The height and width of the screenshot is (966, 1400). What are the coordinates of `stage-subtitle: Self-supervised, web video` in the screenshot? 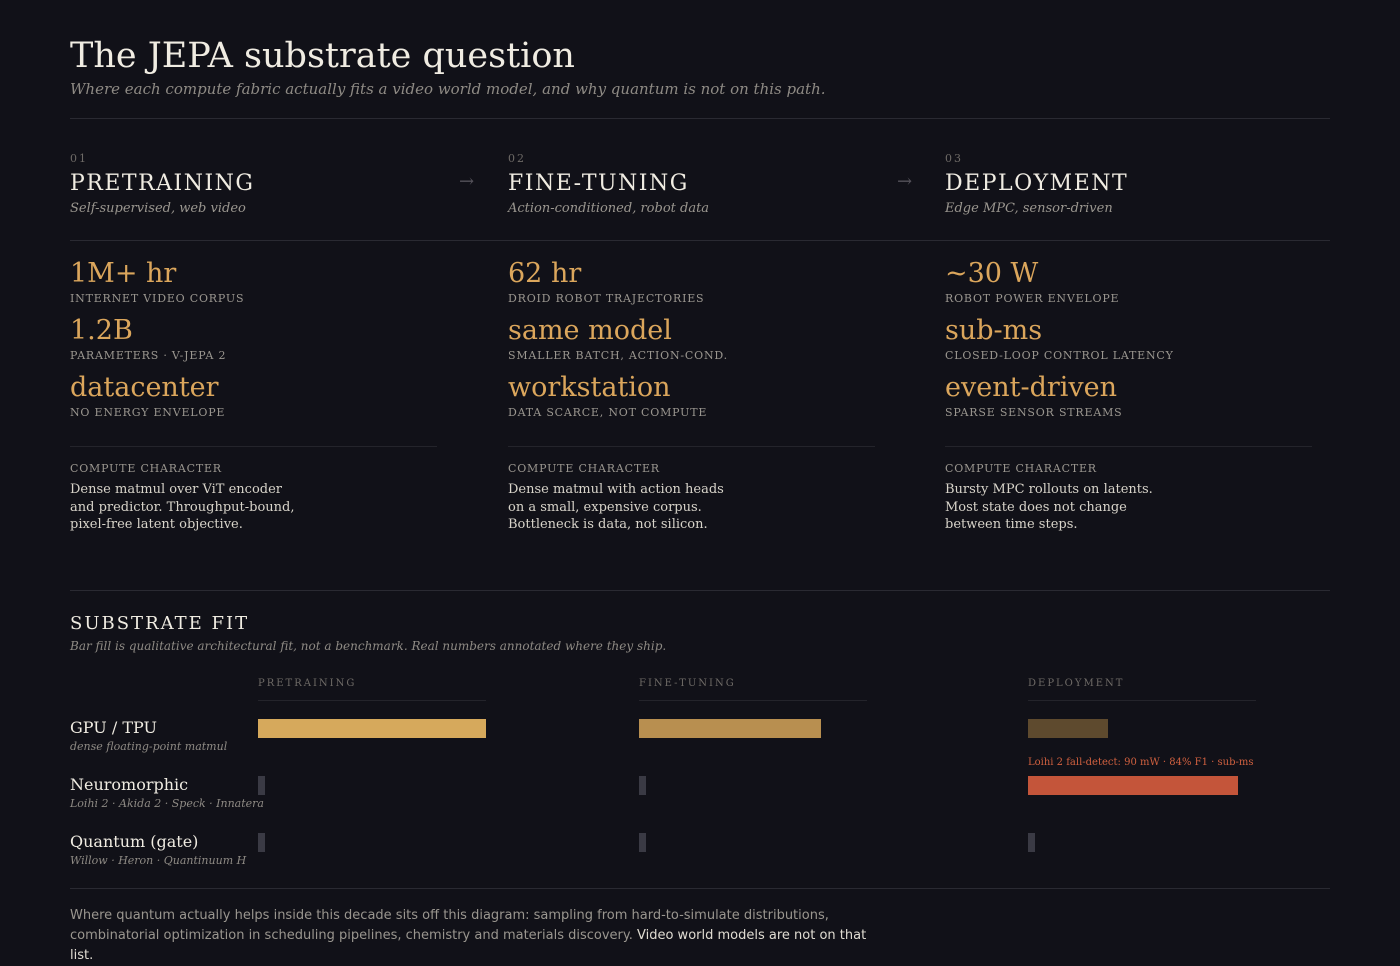 It's located at (158, 208).